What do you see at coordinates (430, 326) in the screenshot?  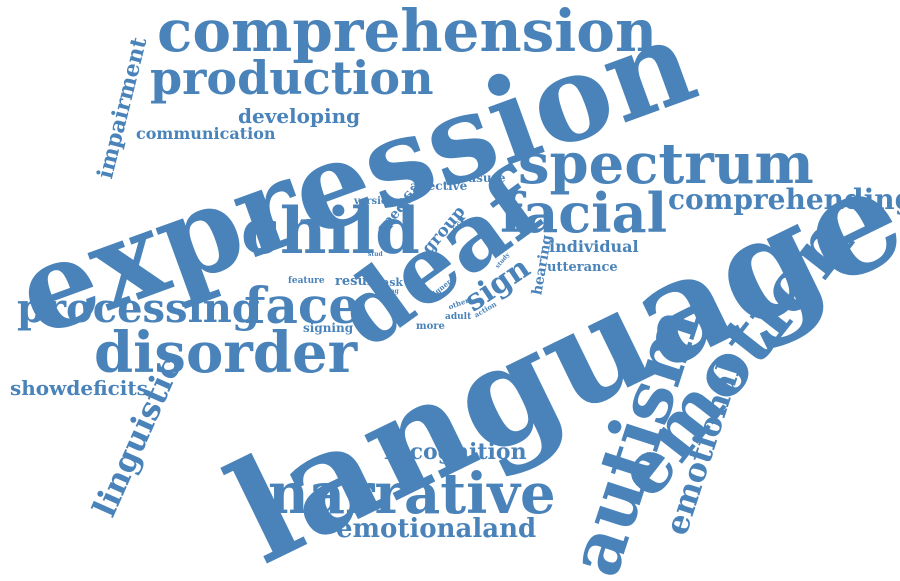 I see `word-more: more` at bounding box center [430, 326].